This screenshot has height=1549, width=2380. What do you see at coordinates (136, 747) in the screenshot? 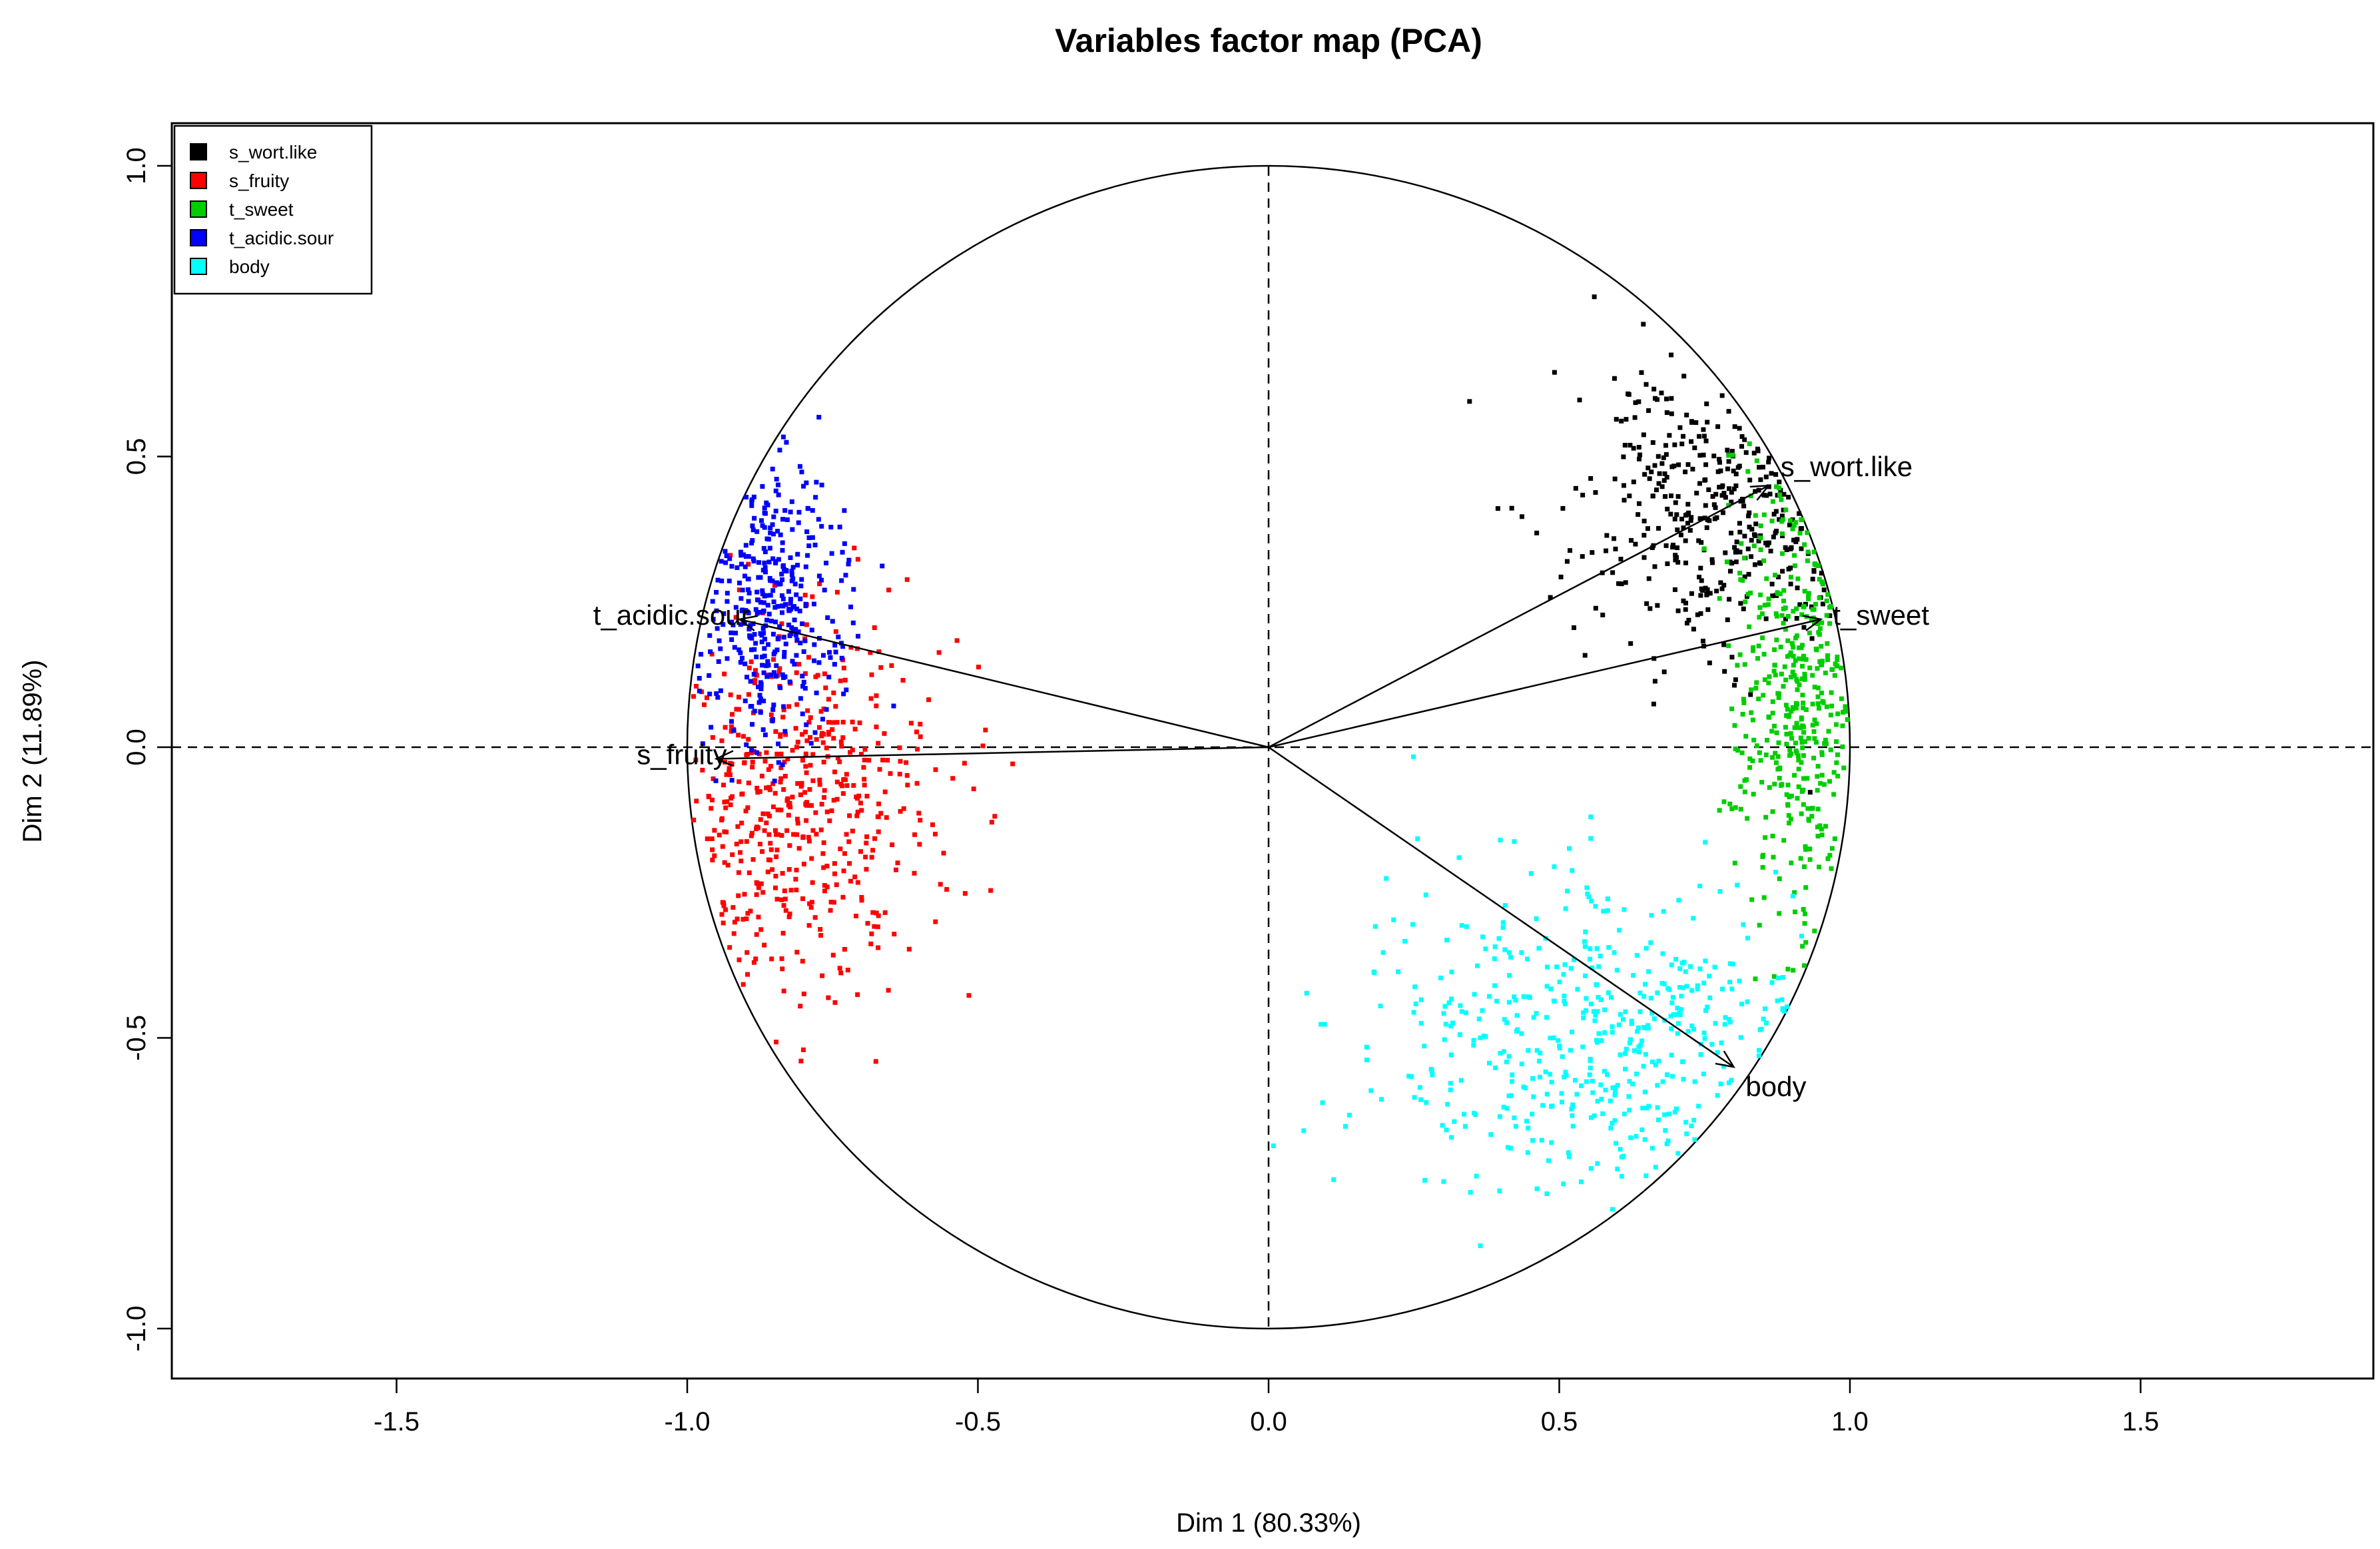
I see `y-tick-label: 0.0` at bounding box center [136, 747].